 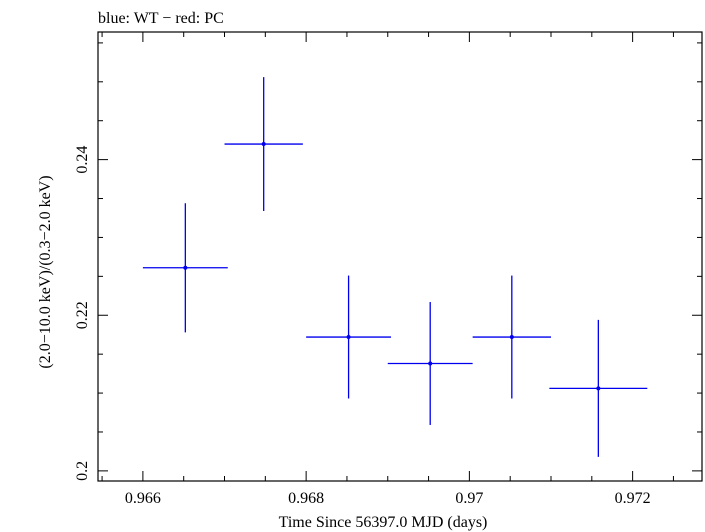 What do you see at coordinates (82, 160) in the screenshot?
I see `y-tick-label: 0.24` at bounding box center [82, 160].